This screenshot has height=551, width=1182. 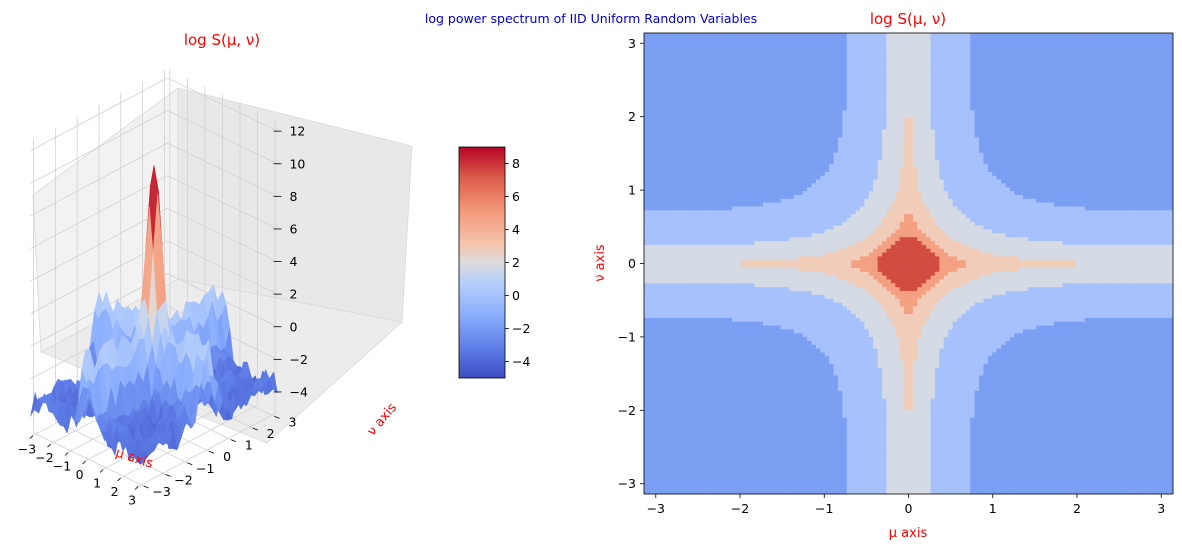 What do you see at coordinates (516, 229) in the screenshot?
I see `colorbar-tick-label: 4` at bounding box center [516, 229].